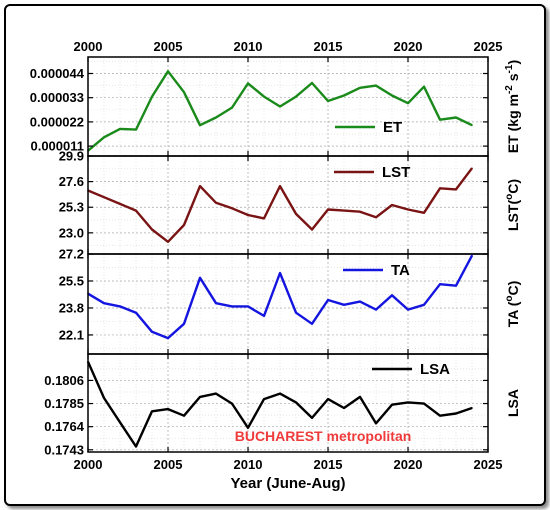 The height and width of the screenshot is (510, 550). What do you see at coordinates (168, 71) in the screenshot?
I see `data-point-et-2005` at bounding box center [168, 71].